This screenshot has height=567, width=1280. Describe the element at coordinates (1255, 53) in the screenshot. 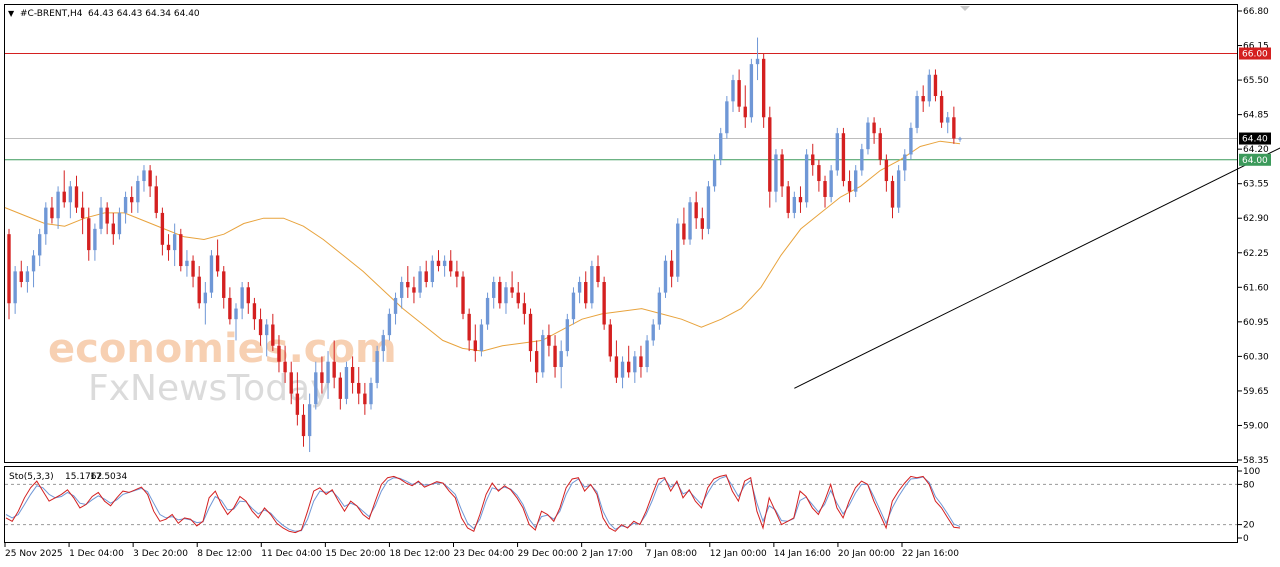

I see `price-tag` at that location.